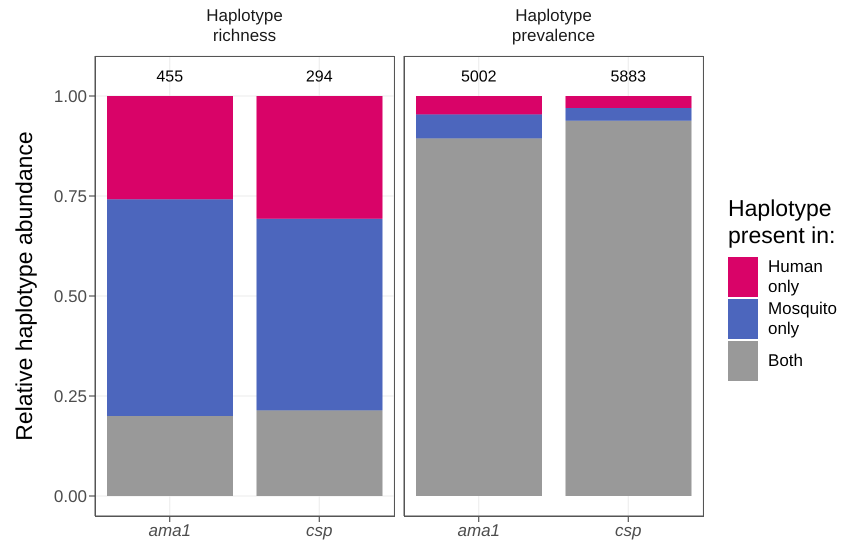 This screenshot has width=860, height=546. I want to click on annotation: 5002, so click(478, 77).